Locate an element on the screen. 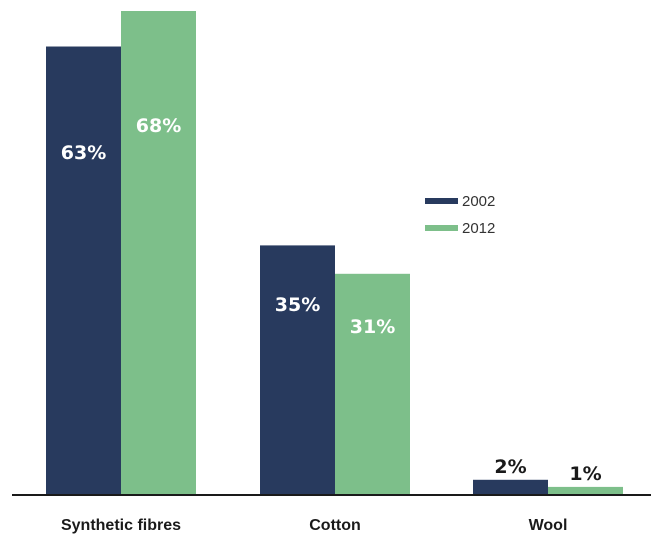 The image size is (657, 537). legend-swatch-2002 is located at coordinates (441, 201).